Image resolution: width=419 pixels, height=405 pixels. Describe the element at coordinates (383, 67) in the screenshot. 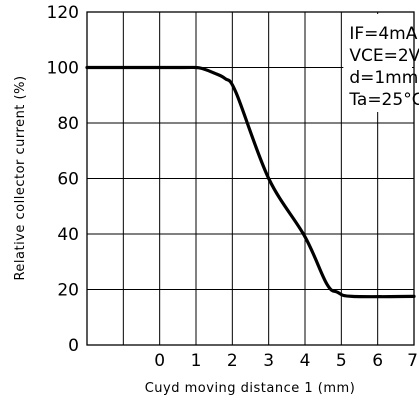

I see `conditions-legend: IF=4mA VCE=2V d=1mm Ta=25°C` at that location.